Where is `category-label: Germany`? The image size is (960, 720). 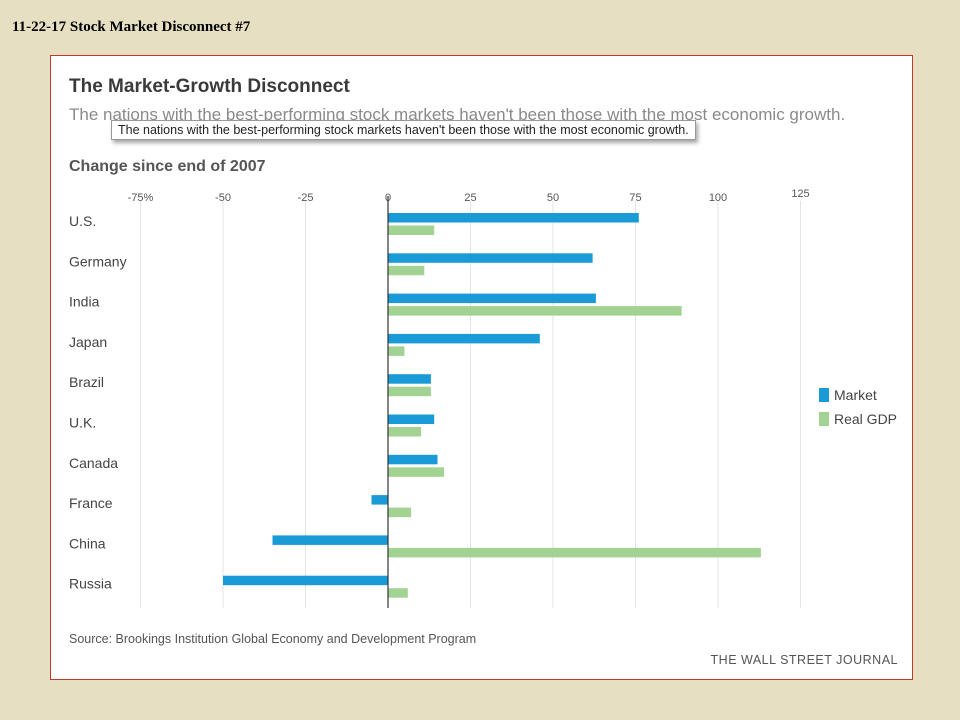
category-label: Germany is located at coordinates (98, 261).